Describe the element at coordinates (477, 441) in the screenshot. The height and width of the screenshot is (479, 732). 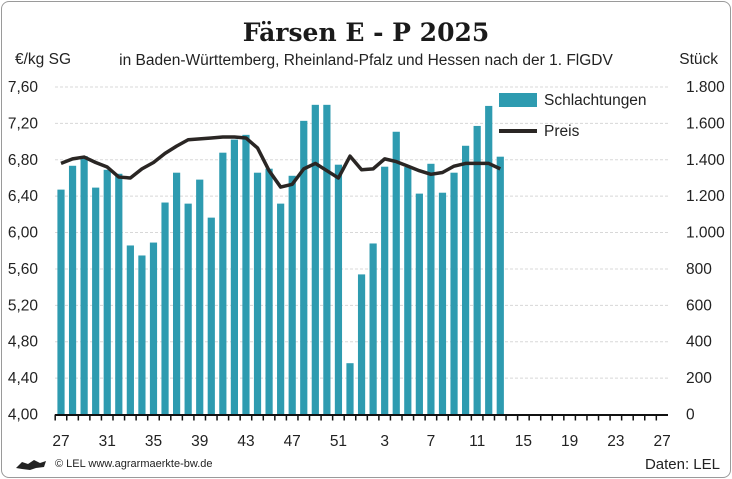
I see `x-tick-label: 11` at that location.